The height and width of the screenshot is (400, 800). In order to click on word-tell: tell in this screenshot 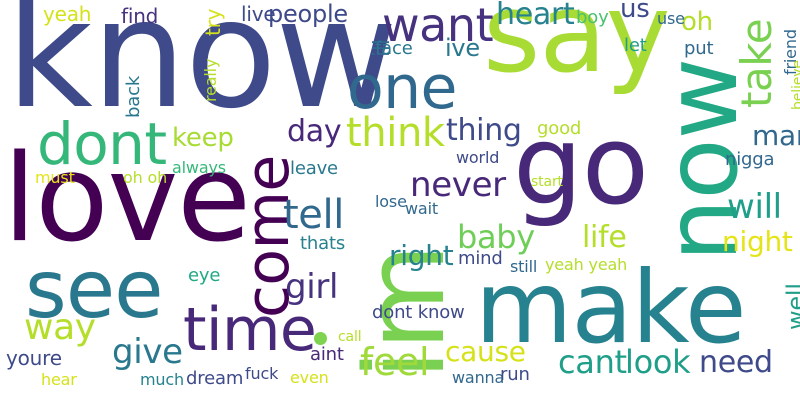, I will do `click(313, 215)`.